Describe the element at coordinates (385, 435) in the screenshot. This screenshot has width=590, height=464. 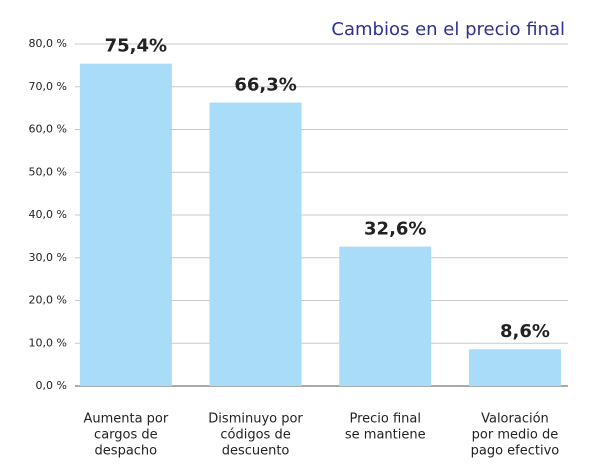
I see `x-tick-label: se mantiene` at that location.